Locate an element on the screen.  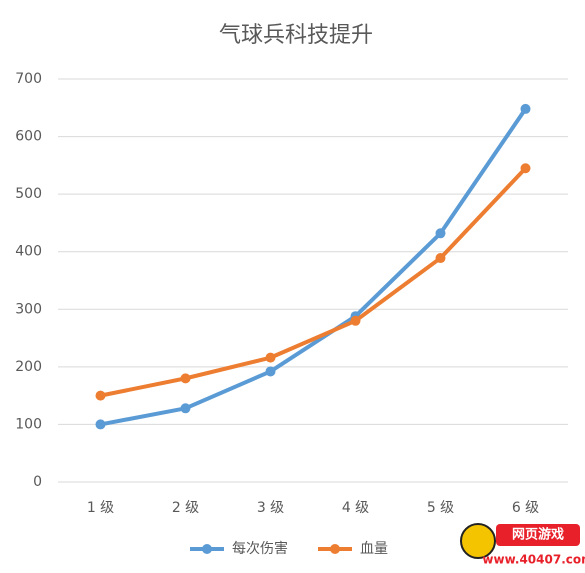
watermark-badge is located at coordinates (538, 535).